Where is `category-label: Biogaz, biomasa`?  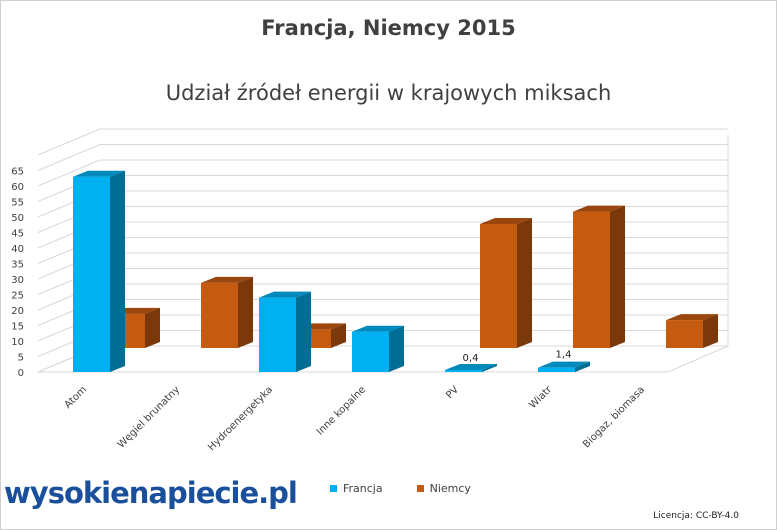 category-label: Biogaz, biomasa is located at coordinates (614, 417).